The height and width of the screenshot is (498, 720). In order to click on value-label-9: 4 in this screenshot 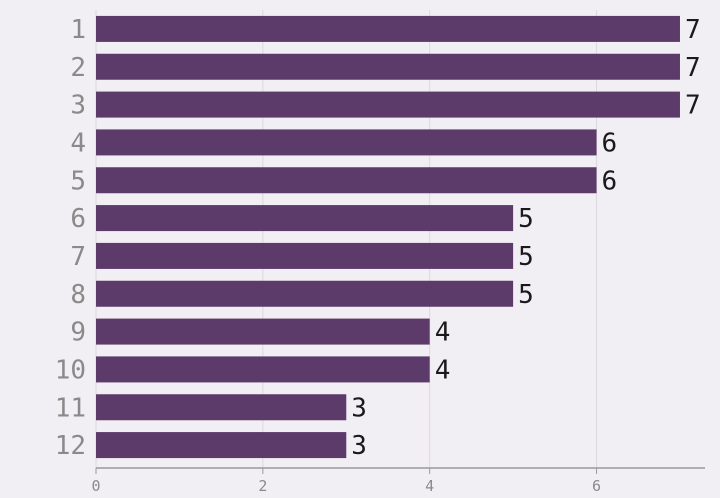, I will do `click(443, 333)`.